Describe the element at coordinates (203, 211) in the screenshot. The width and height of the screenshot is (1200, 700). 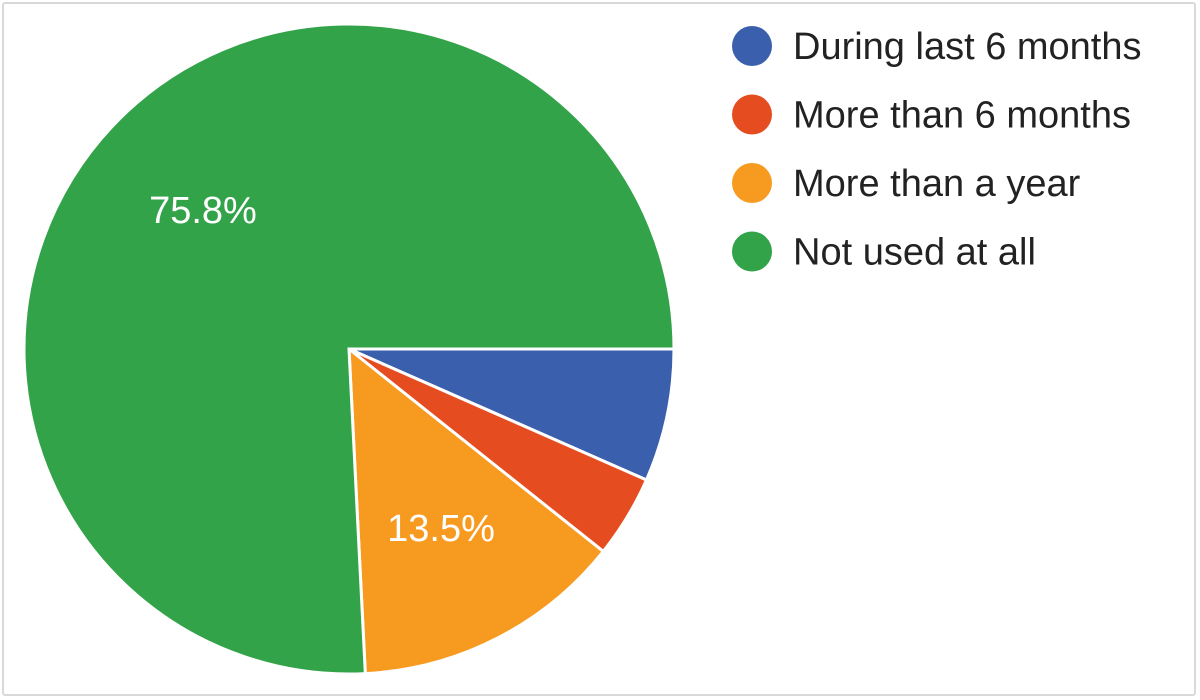
I see `slice-data-label: 75.8%` at that location.